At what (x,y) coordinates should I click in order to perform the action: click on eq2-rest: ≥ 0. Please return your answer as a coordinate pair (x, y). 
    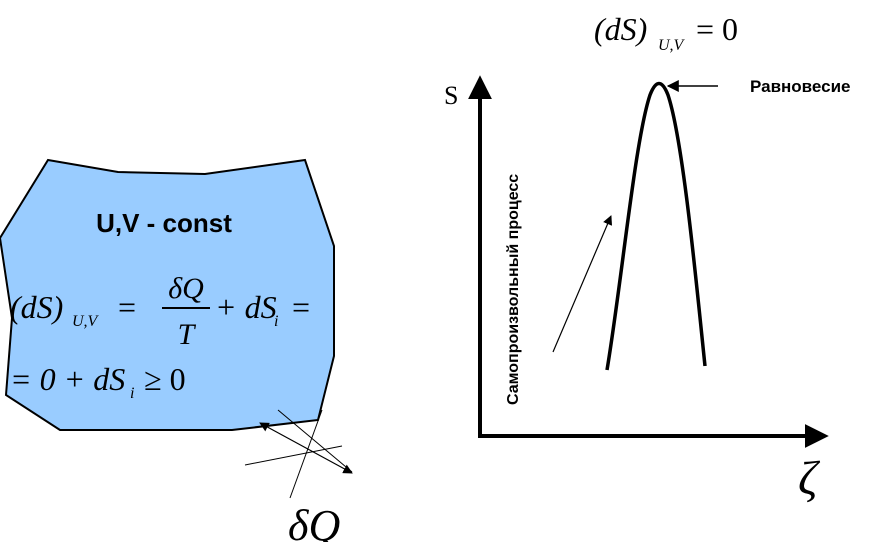
    Looking at the image, I should click on (165, 379).